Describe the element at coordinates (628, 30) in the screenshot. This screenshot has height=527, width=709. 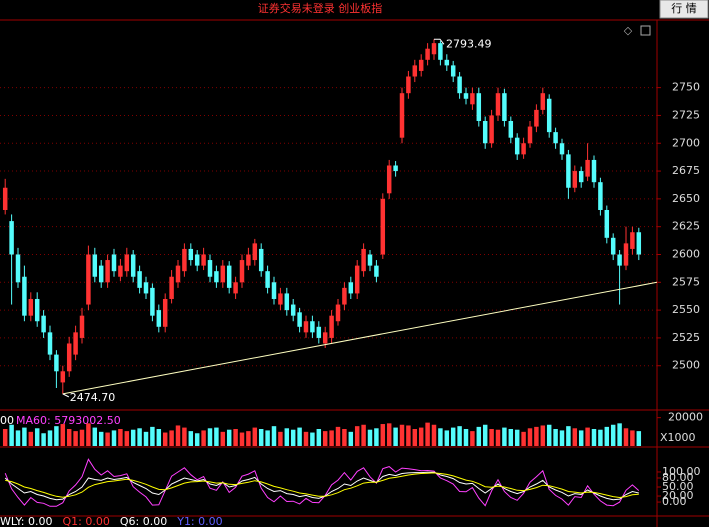
I see `diamond-icon: ◇` at that location.